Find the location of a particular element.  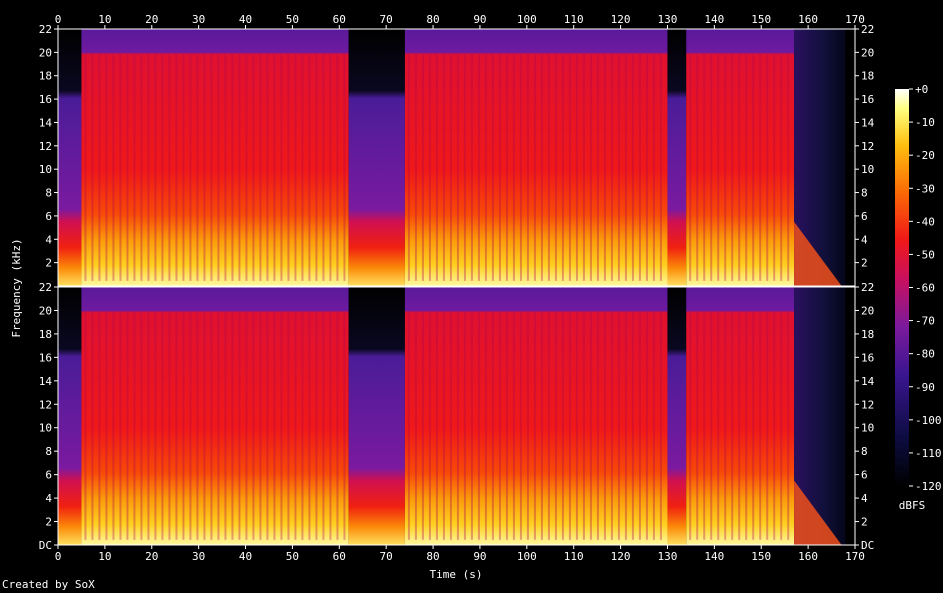

x-tick-label: 170 is located at coordinates (855, 556).